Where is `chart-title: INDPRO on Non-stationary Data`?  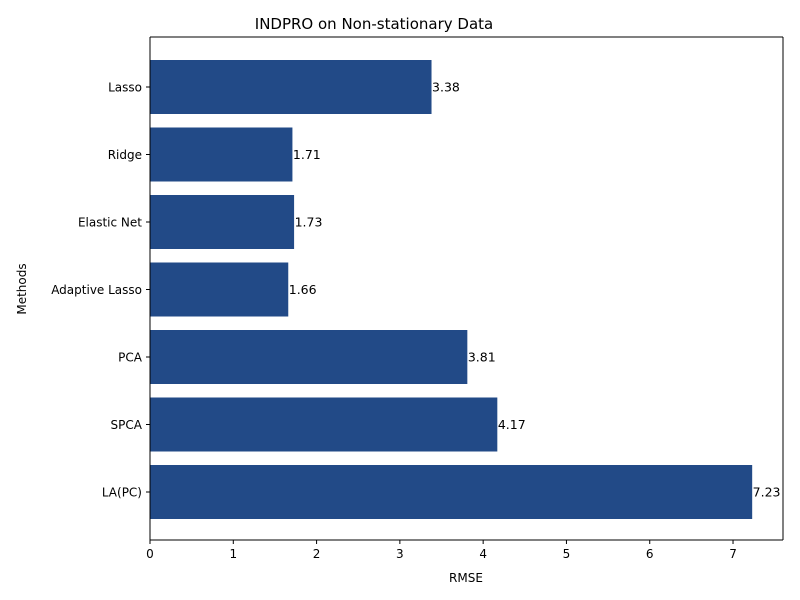
chart-title: INDPRO on Non-stationary Data is located at coordinates (374, 24).